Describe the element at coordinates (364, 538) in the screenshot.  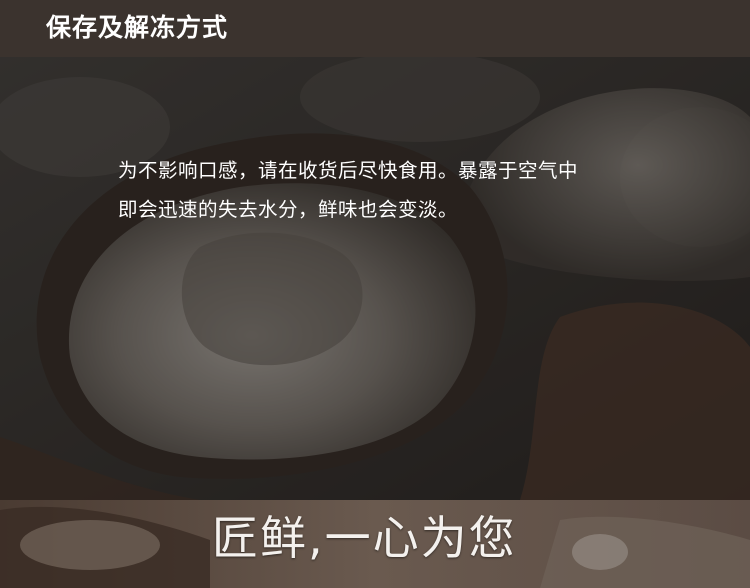
I see `brand-slogan: 匠鲜,一心为您` at that location.